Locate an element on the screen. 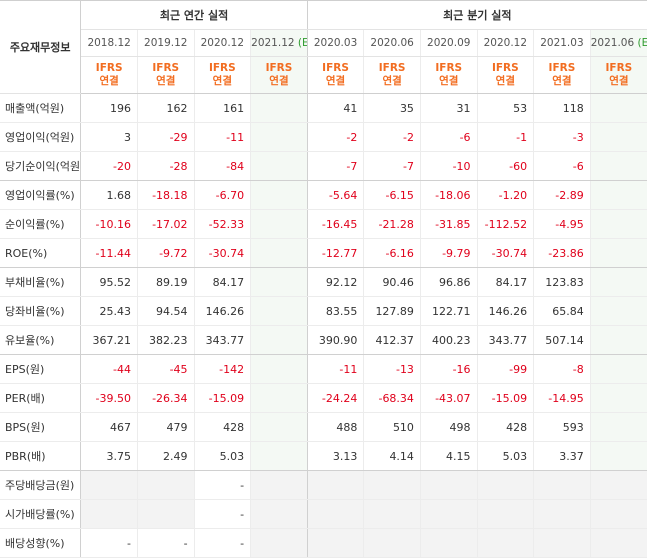 This screenshot has width=648, height=558. table-cell: -43.07 is located at coordinates (449, 398).